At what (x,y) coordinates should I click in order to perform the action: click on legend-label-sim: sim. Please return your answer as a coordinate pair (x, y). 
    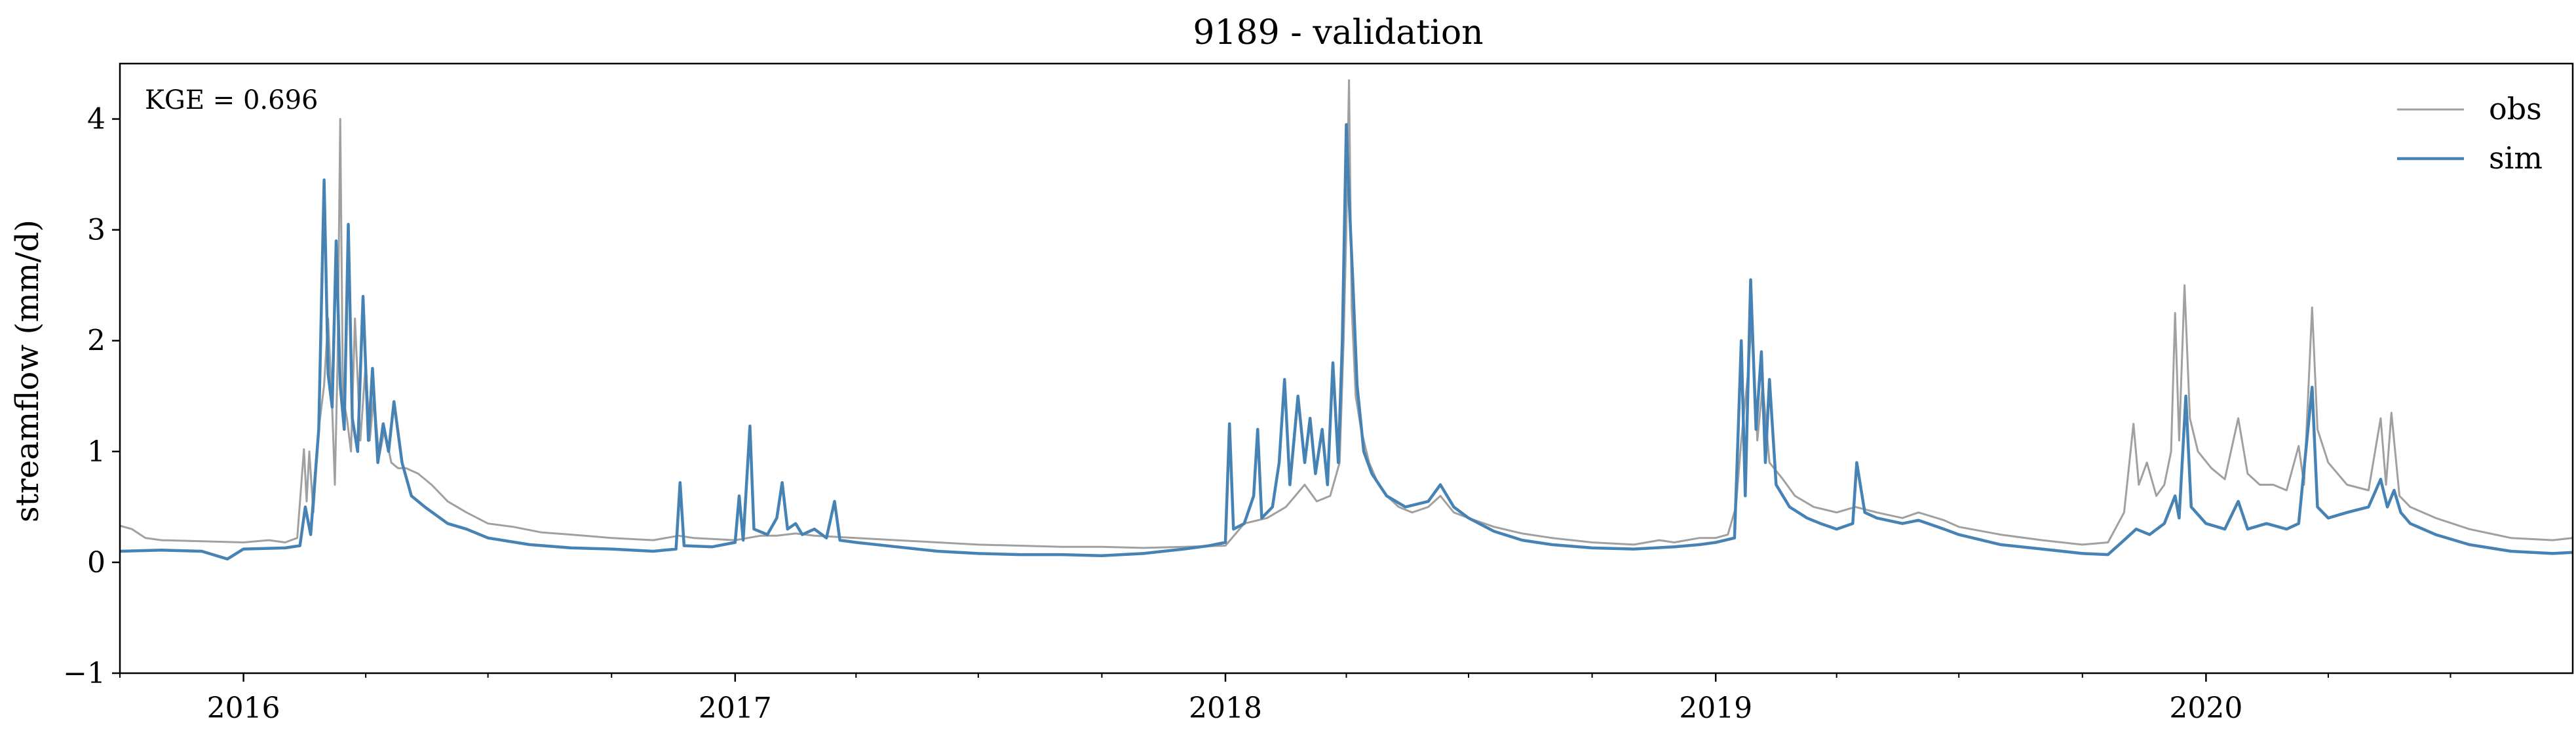
    Looking at the image, I should click on (2516, 158).